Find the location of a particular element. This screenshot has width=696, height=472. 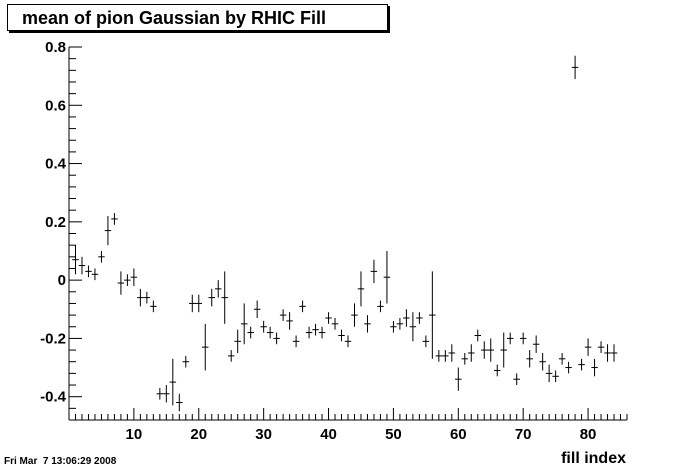

x-tick-label: 20 is located at coordinates (198, 434).